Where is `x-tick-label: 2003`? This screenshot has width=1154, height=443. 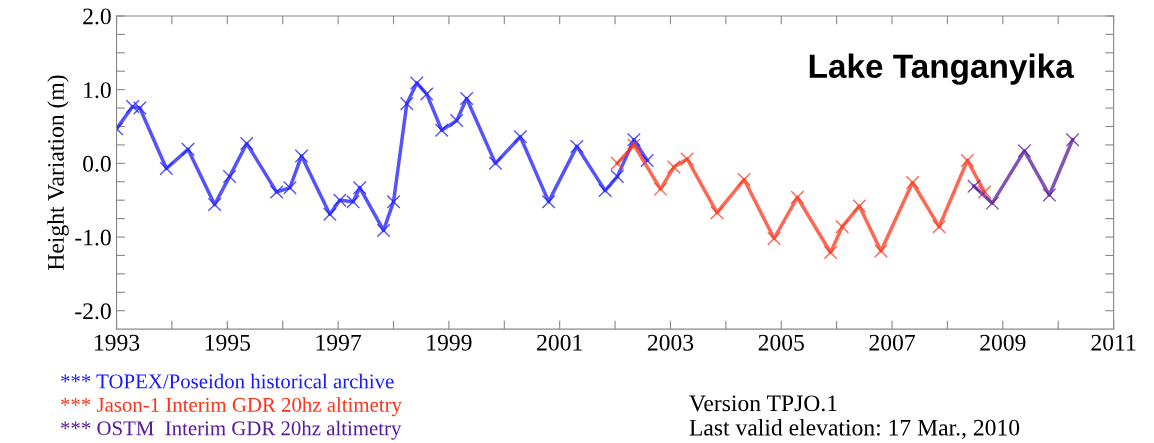 x-tick-label: 2003 is located at coordinates (670, 342).